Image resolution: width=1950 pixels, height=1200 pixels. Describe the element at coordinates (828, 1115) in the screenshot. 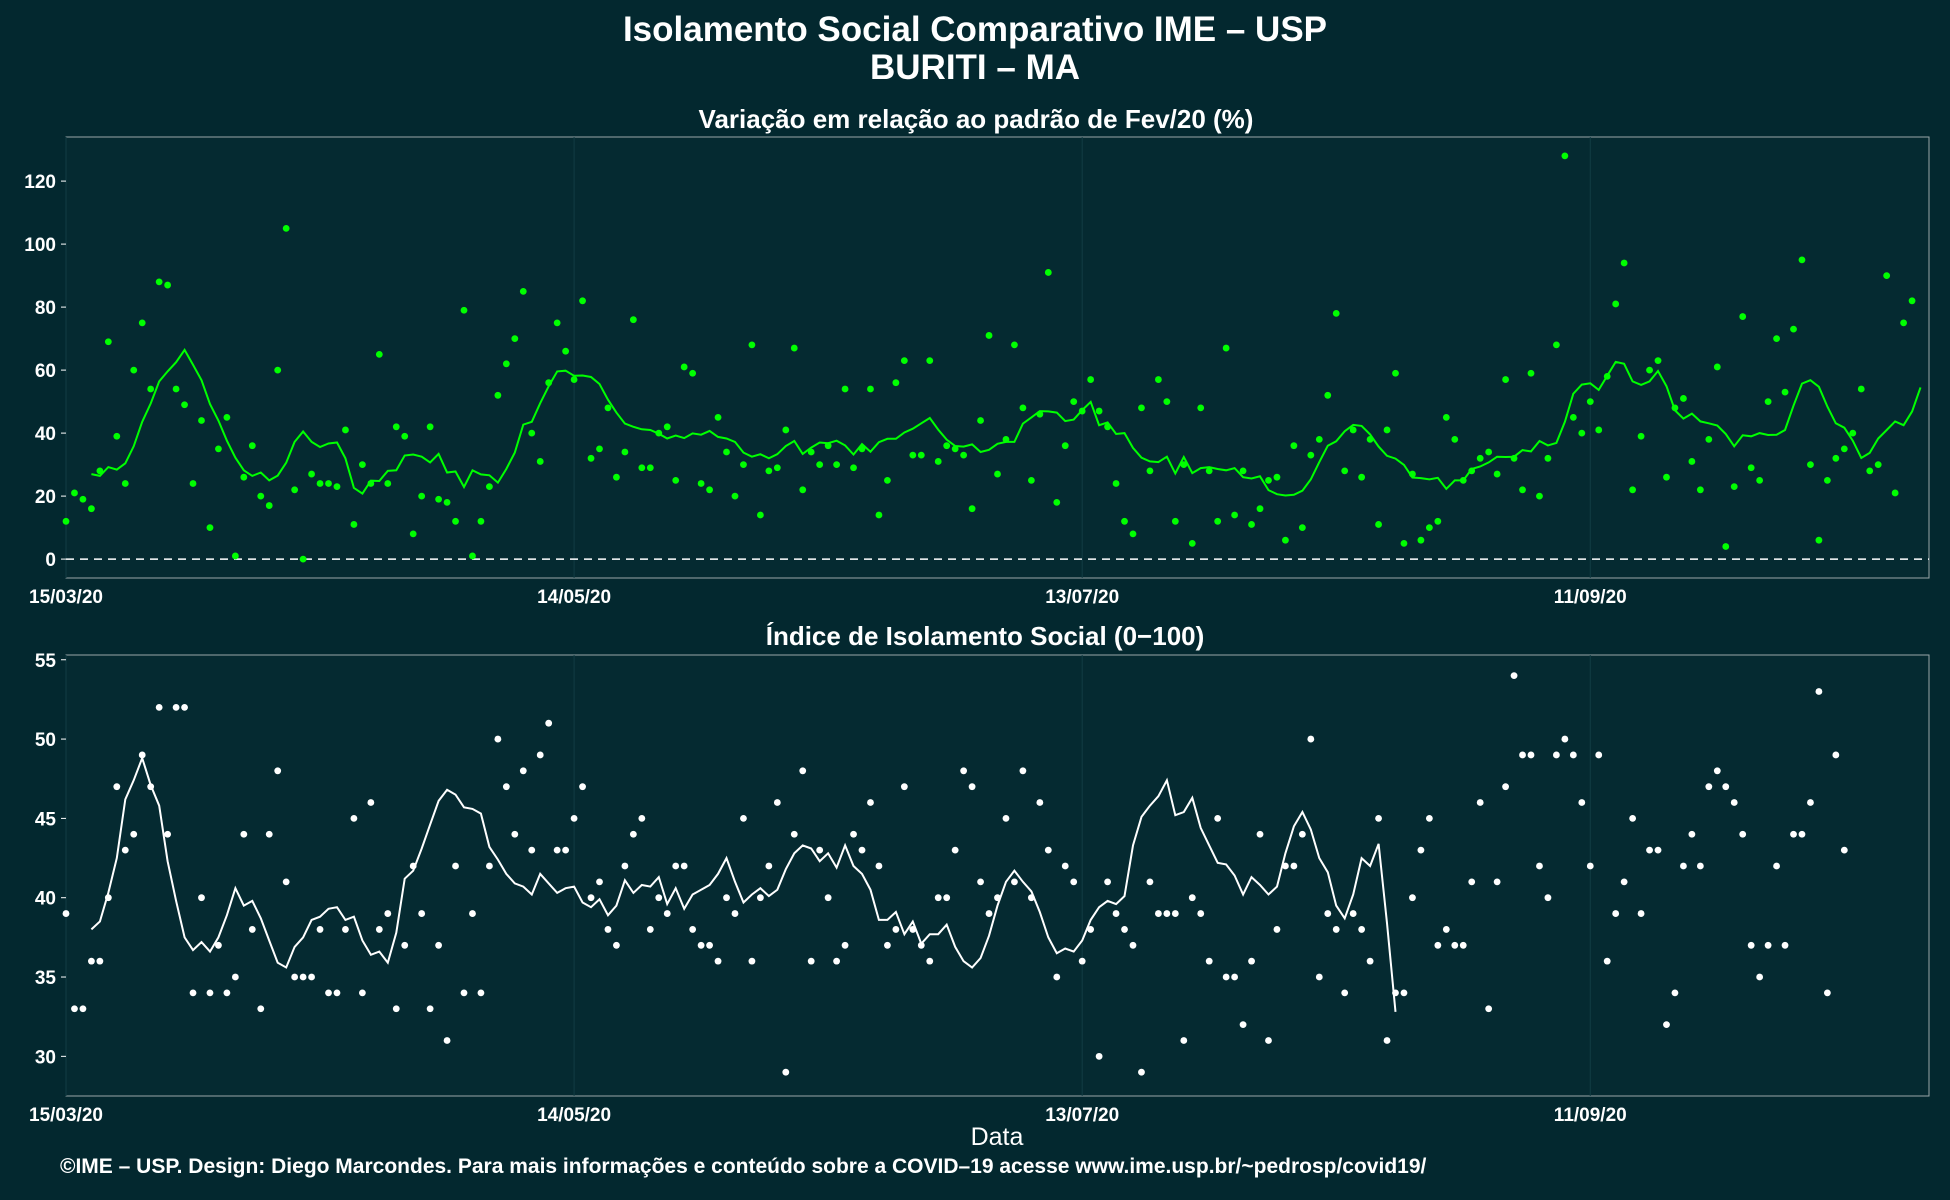

I see `chart-2-x-axis: 15/03/20 14/05/20 13/07/20 11/09/20` at that location.